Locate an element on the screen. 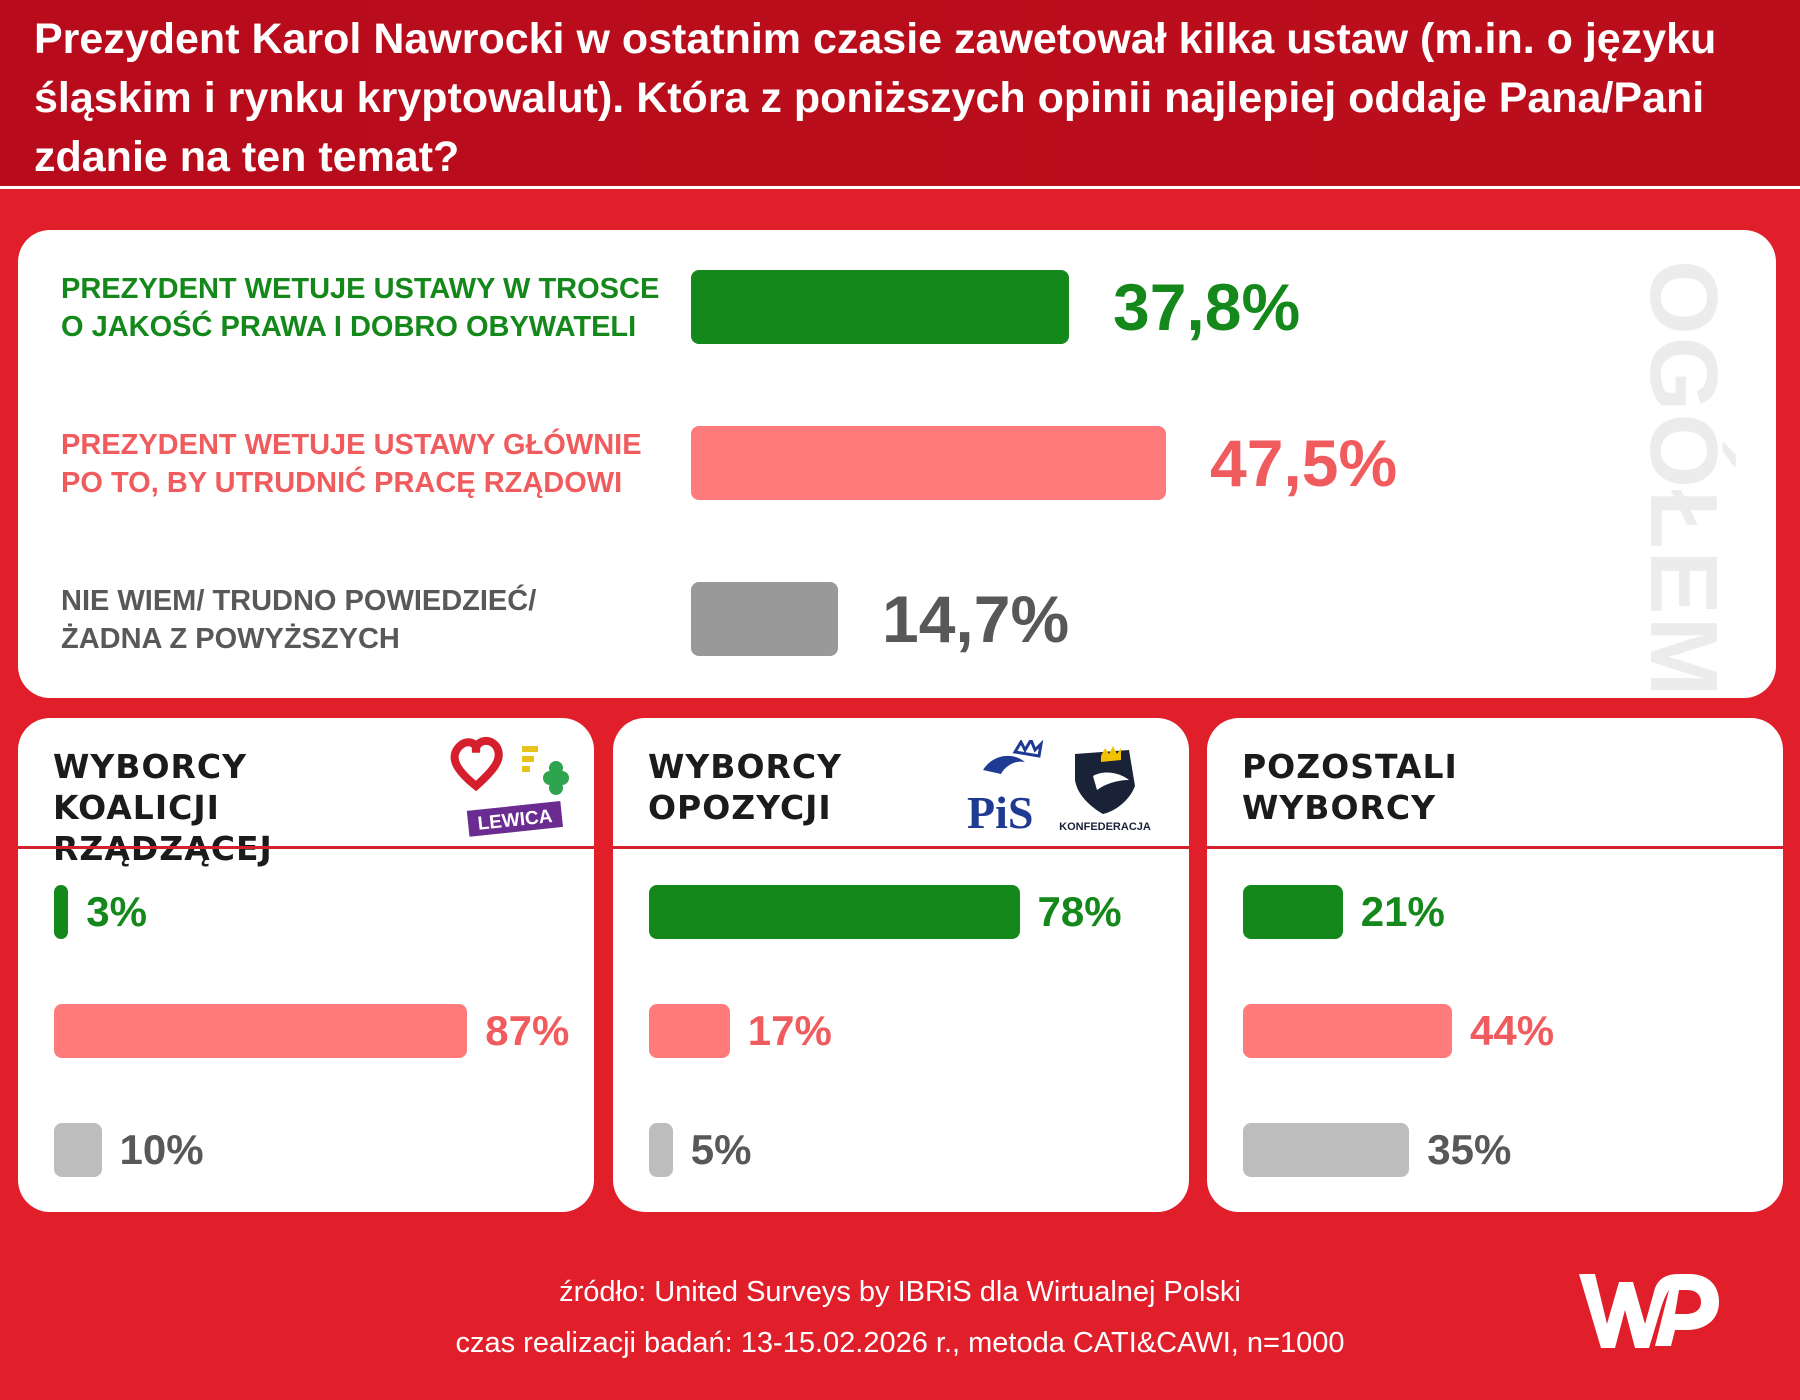 This screenshot has width=1800, height=1400. overall-side-label: OGÓŁEM is located at coordinates (1683, 479).